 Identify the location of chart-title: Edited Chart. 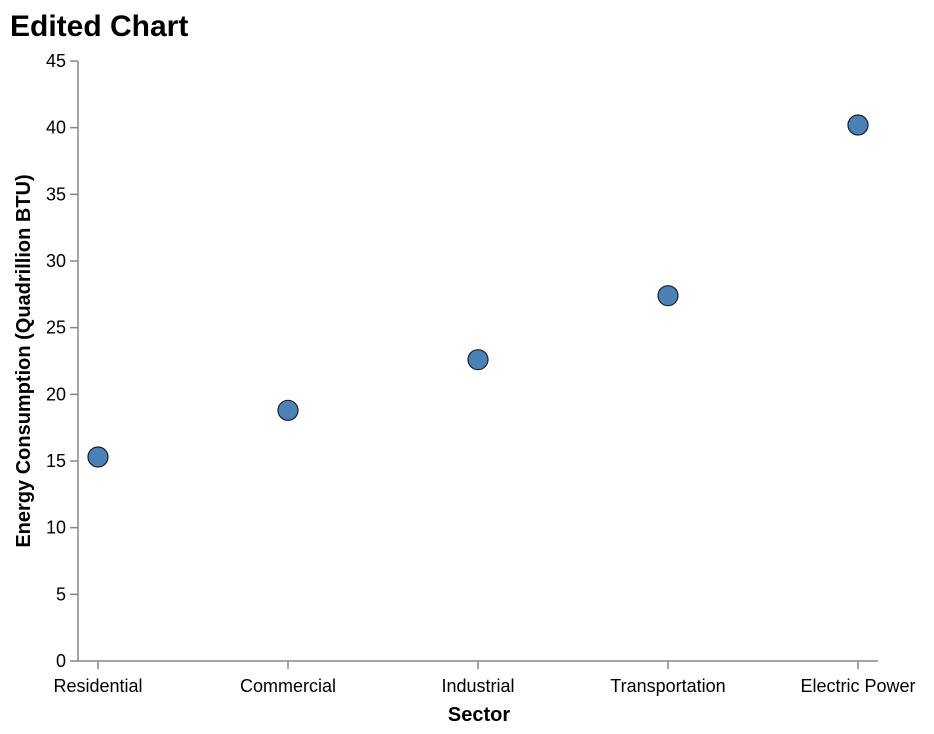
(99, 26).